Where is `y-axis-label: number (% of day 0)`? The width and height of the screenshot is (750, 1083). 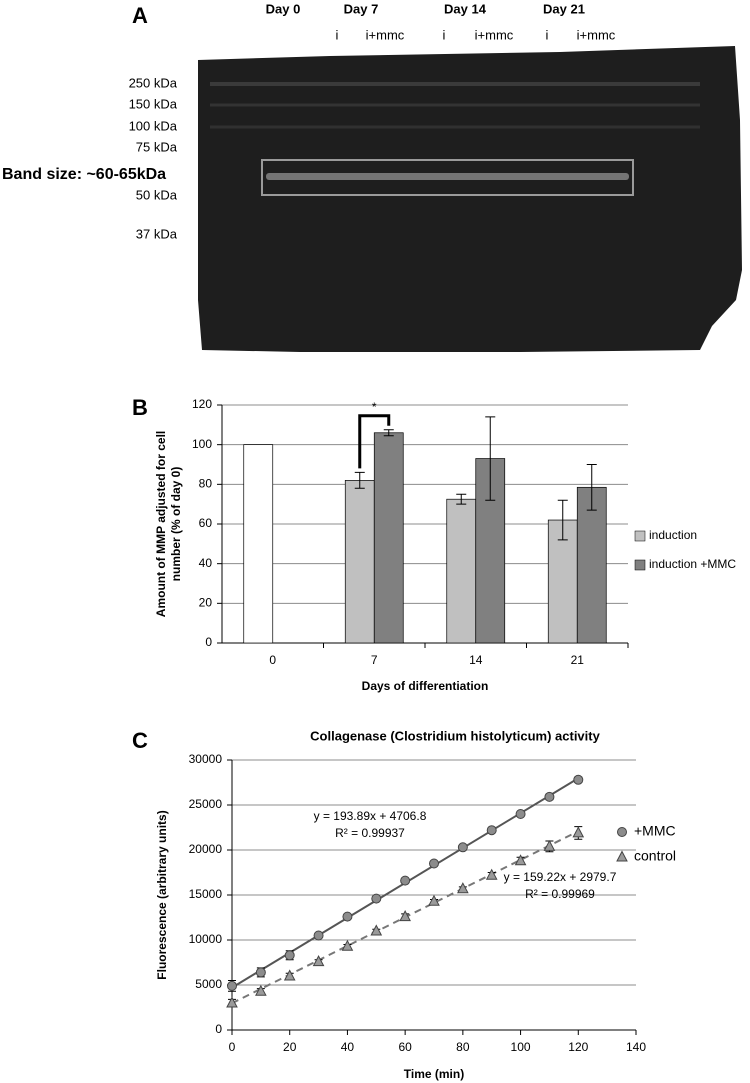 y-axis-label: number (% of day 0) is located at coordinates (176, 524).